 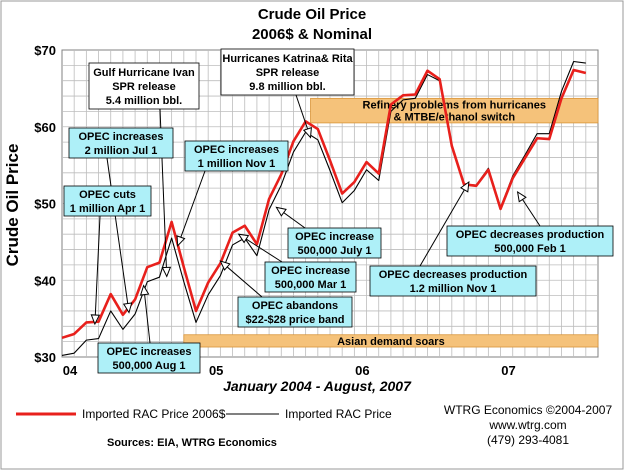 What do you see at coordinates (317, 386) in the screenshot?
I see `x-axis-label: January 2004 - August, 2007` at bounding box center [317, 386].